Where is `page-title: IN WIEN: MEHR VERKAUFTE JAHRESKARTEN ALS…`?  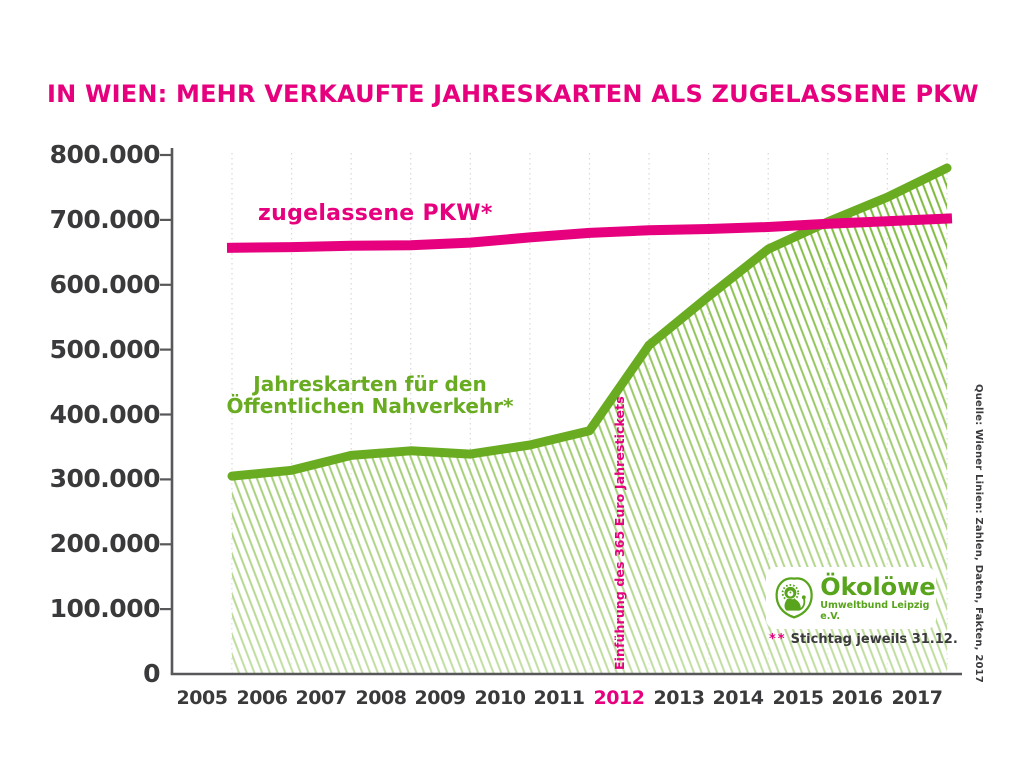
page-title: IN WIEN: MEHR VERKAUFTE JAHRESKARTEN ALS… is located at coordinates (513, 94).